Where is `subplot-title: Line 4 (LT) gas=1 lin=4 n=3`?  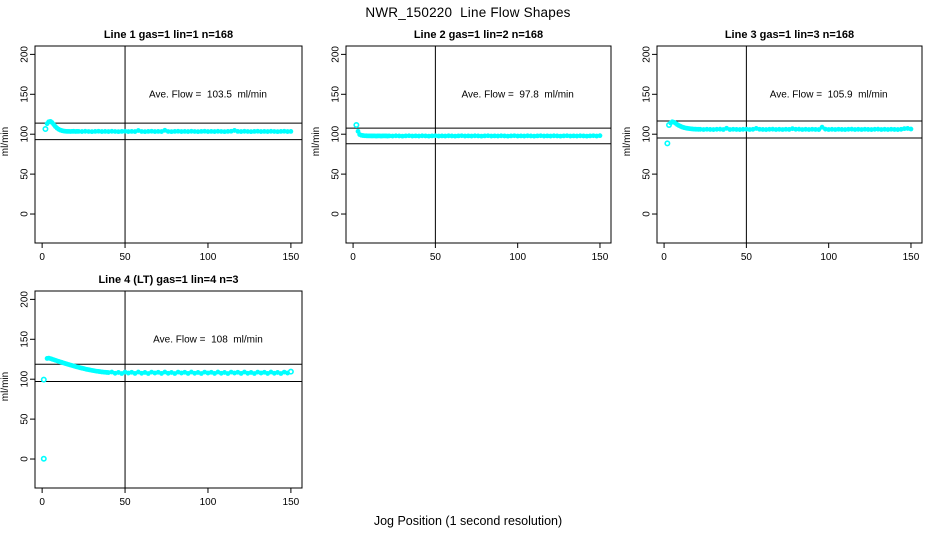 subplot-title: Line 4 (LT) gas=1 lin=4 n=3 is located at coordinates (168, 280).